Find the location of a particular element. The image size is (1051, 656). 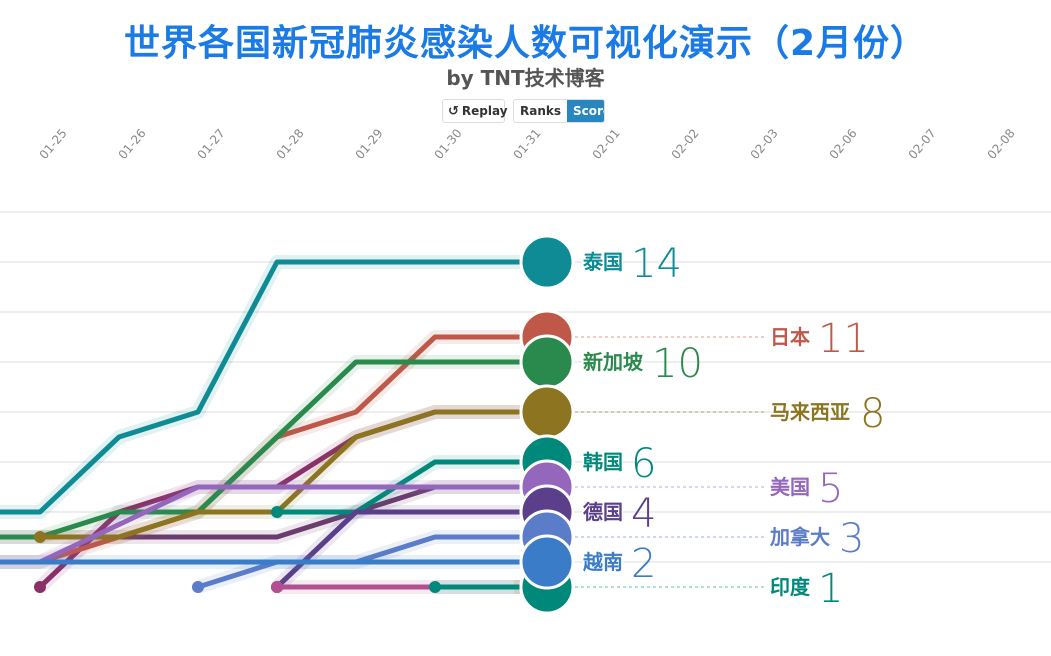

replay-button: ↺ Replay is located at coordinates (475, 111).